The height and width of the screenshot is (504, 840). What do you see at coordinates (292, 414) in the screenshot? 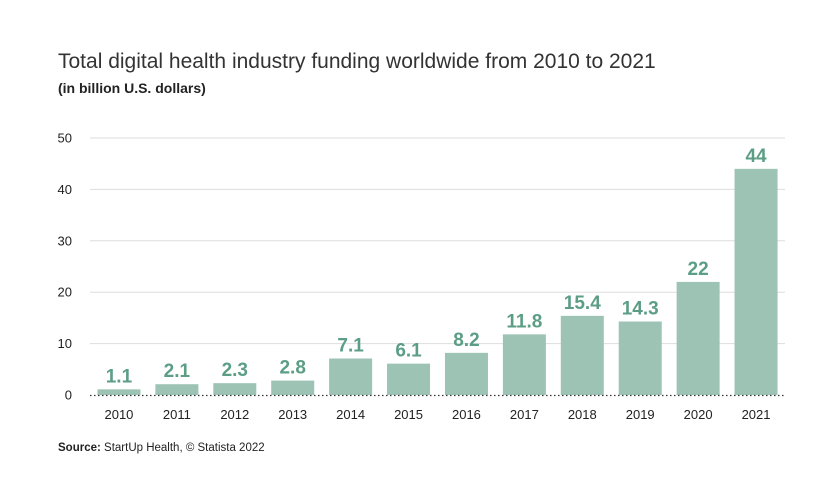
I see `x-tick-label: 2013` at bounding box center [292, 414].